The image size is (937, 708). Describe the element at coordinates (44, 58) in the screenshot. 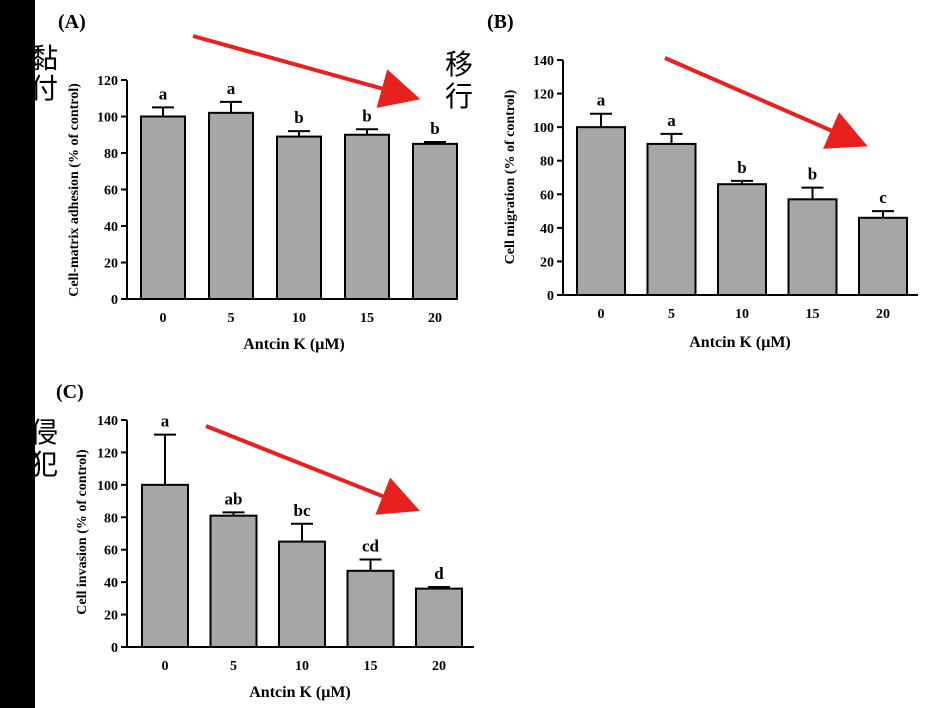

I see `panel-a-annotation-char-1: 黏` at that location.